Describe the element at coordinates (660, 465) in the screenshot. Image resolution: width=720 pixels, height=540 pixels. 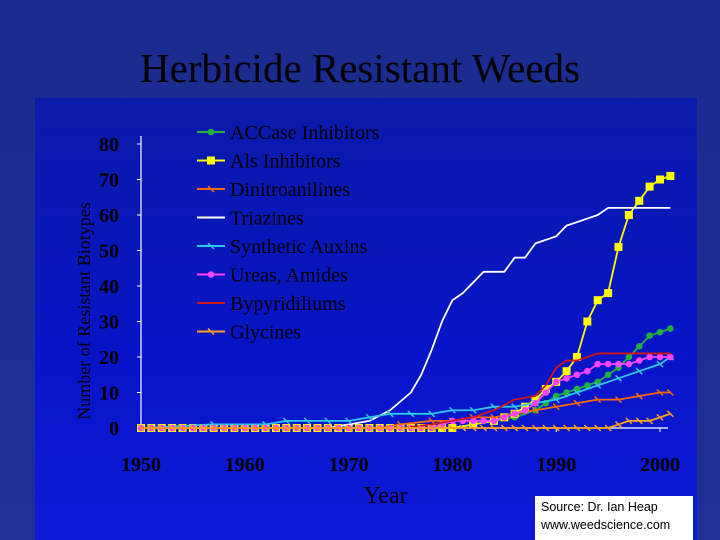
I see `x-tick-label: 2000` at that location.